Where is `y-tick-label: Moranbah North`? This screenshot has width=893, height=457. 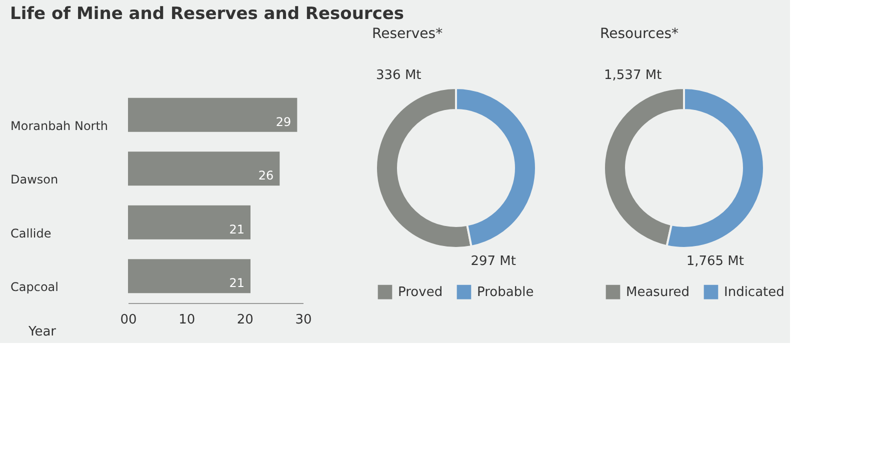 y-tick-label: Moranbah North is located at coordinates (59, 125).